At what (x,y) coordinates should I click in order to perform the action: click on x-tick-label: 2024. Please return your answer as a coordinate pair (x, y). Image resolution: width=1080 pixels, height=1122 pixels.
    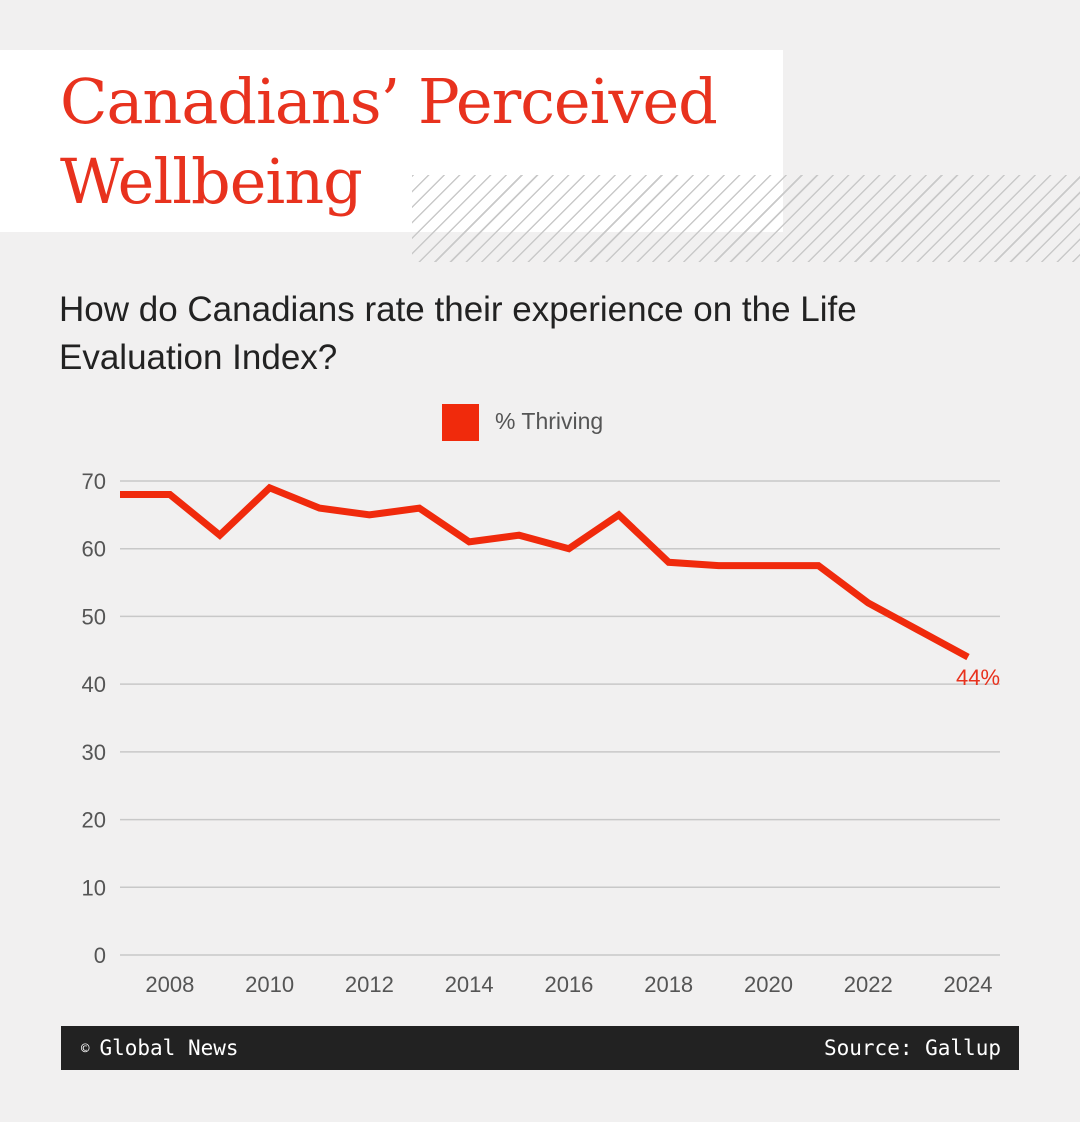
    Looking at the image, I should click on (968, 984).